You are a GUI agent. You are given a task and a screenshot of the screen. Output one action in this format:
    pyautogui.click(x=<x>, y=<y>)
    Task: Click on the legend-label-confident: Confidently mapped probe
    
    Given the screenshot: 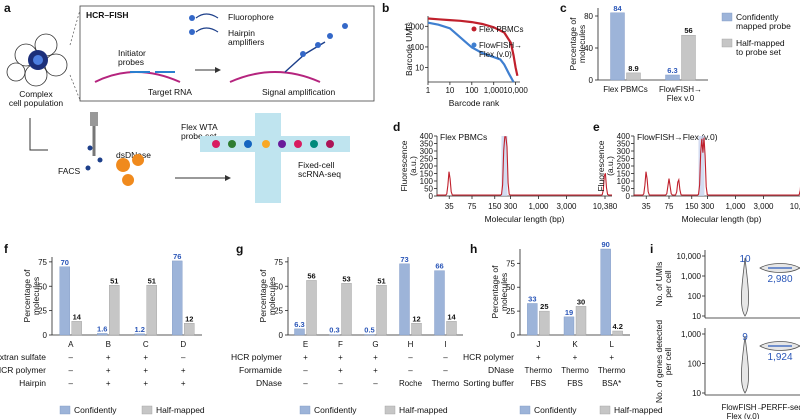 What is the action you would take?
    pyautogui.click(x=763, y=21)
    